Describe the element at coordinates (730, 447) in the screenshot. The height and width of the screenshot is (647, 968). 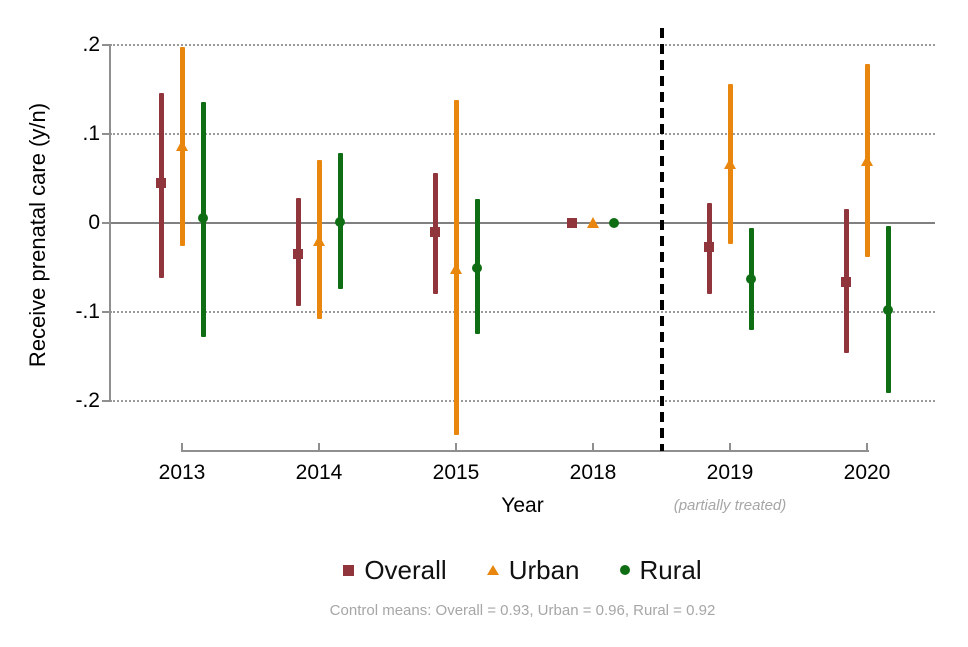
I see `x-tick-mark-2019` at that location.